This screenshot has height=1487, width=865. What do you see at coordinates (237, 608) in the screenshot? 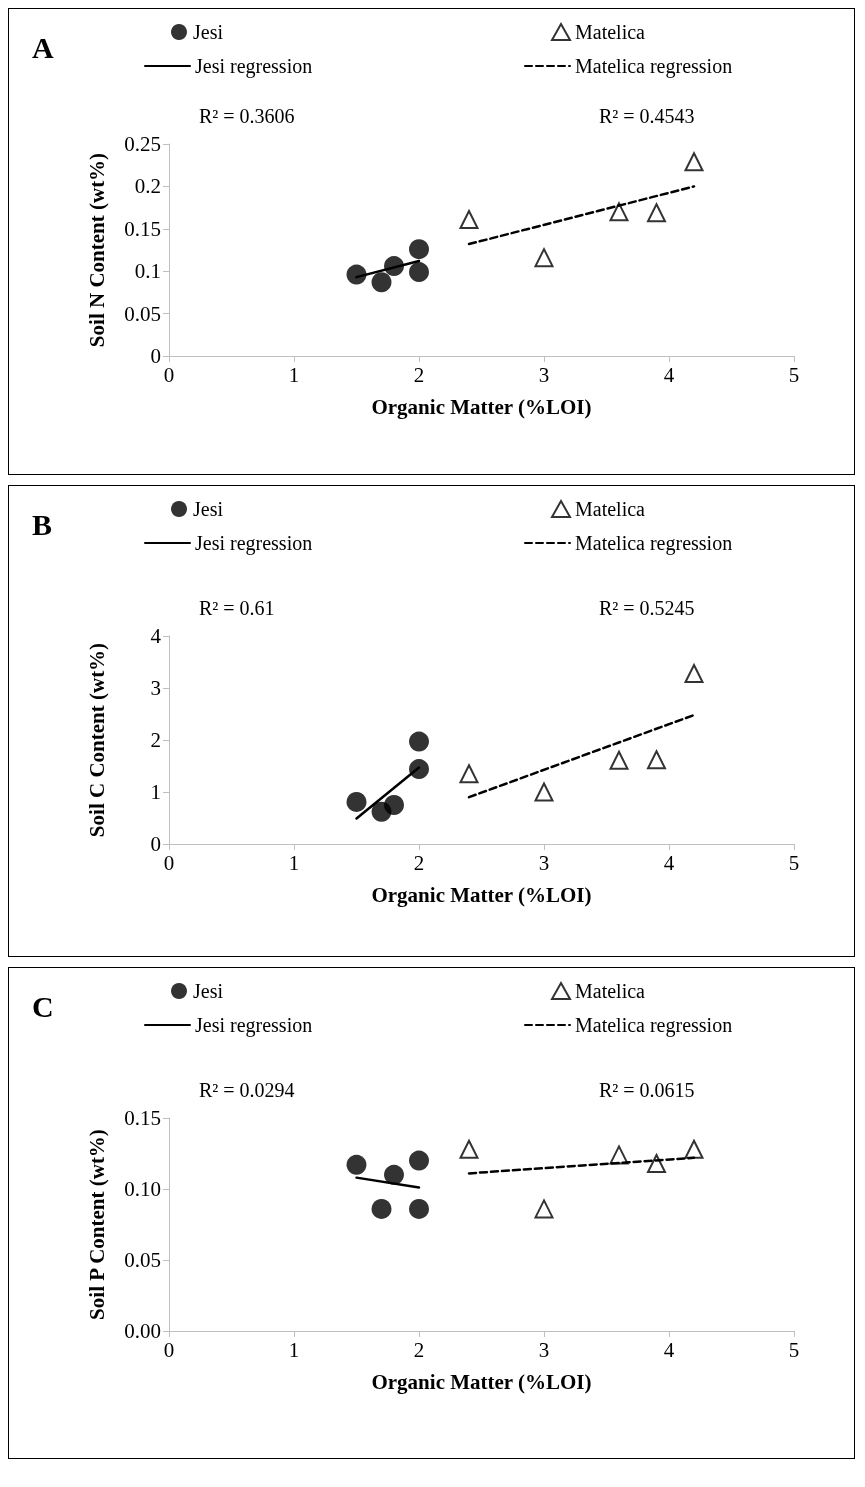
I see `text: R² = 0.61` at bounding box center [237, 608].